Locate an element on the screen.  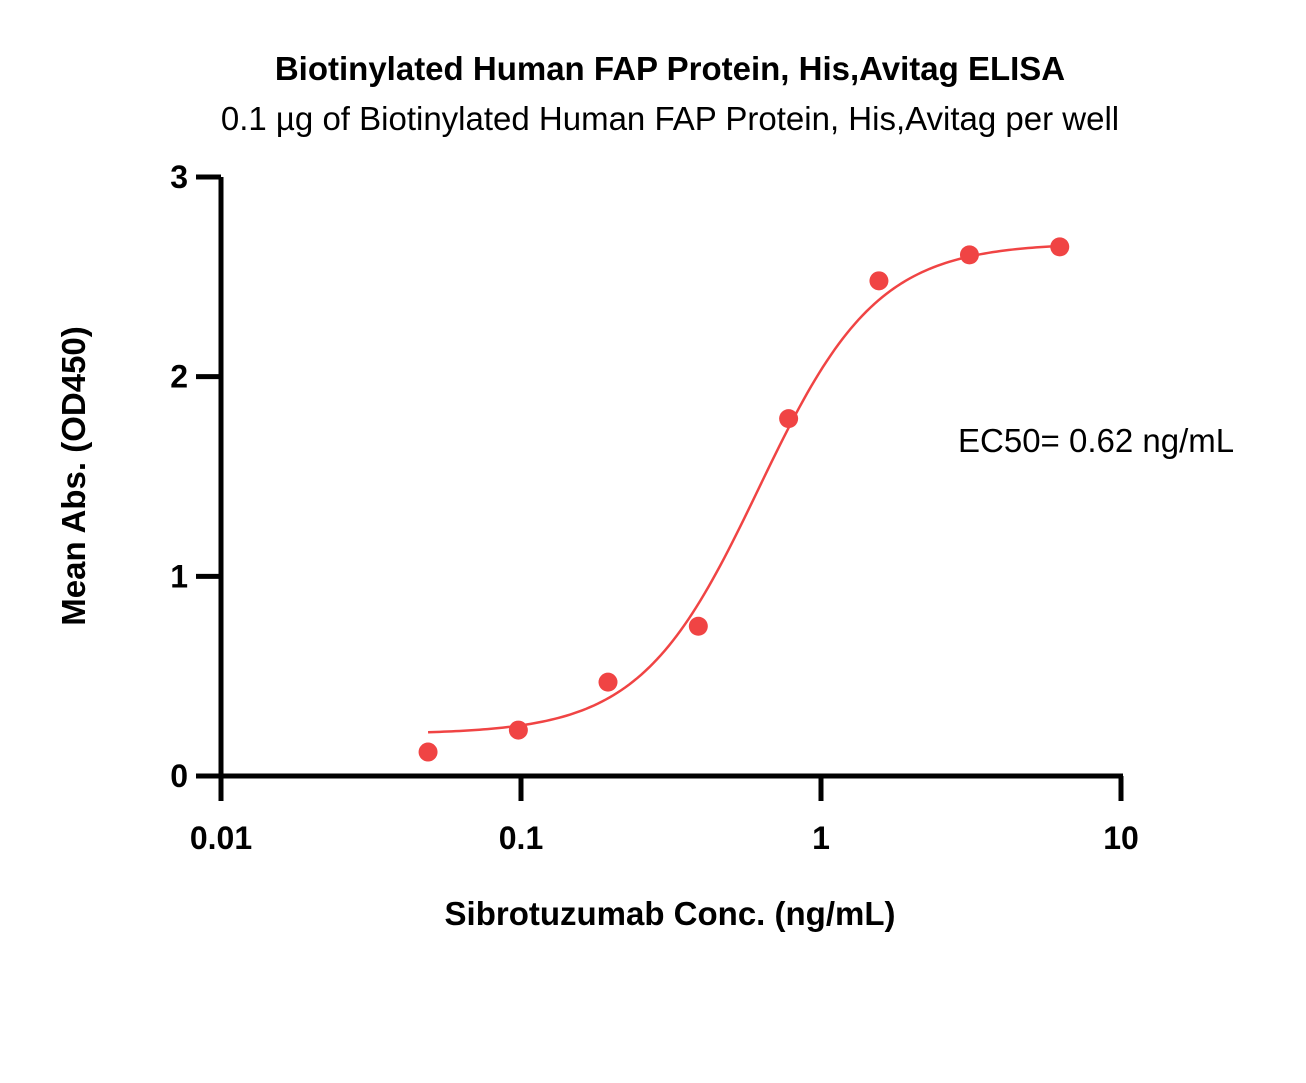
x-tick-label-1: 0.1 is located at coordinates (521, 838).